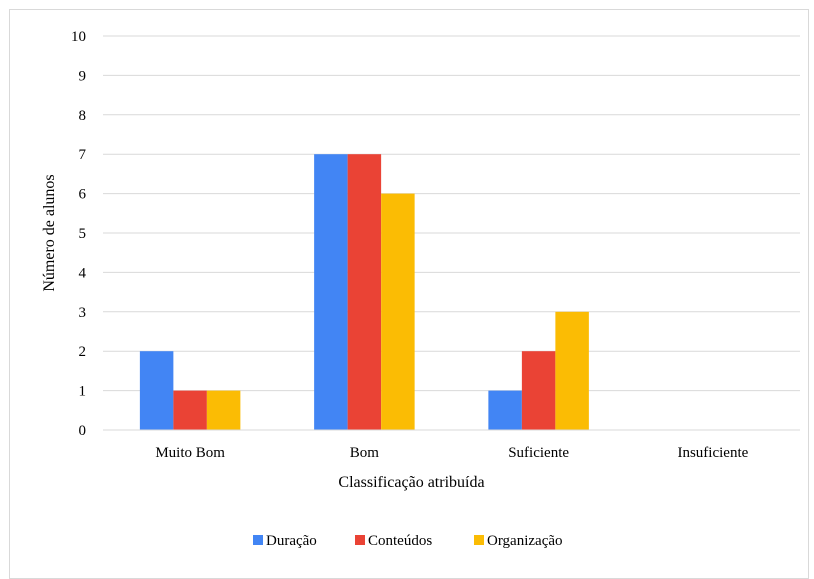 This screenshot has height=579, width=814. Describe the element at coordinates (83, 155) in the screenshot. I see `y-tick-label: 7` at that location.